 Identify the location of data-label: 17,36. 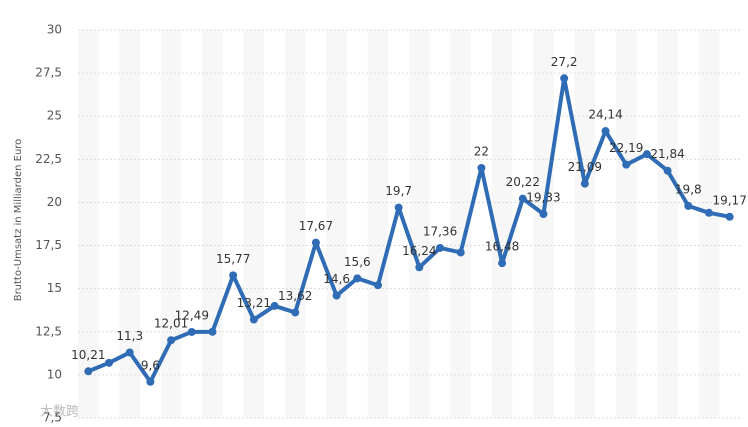
(440, 231).